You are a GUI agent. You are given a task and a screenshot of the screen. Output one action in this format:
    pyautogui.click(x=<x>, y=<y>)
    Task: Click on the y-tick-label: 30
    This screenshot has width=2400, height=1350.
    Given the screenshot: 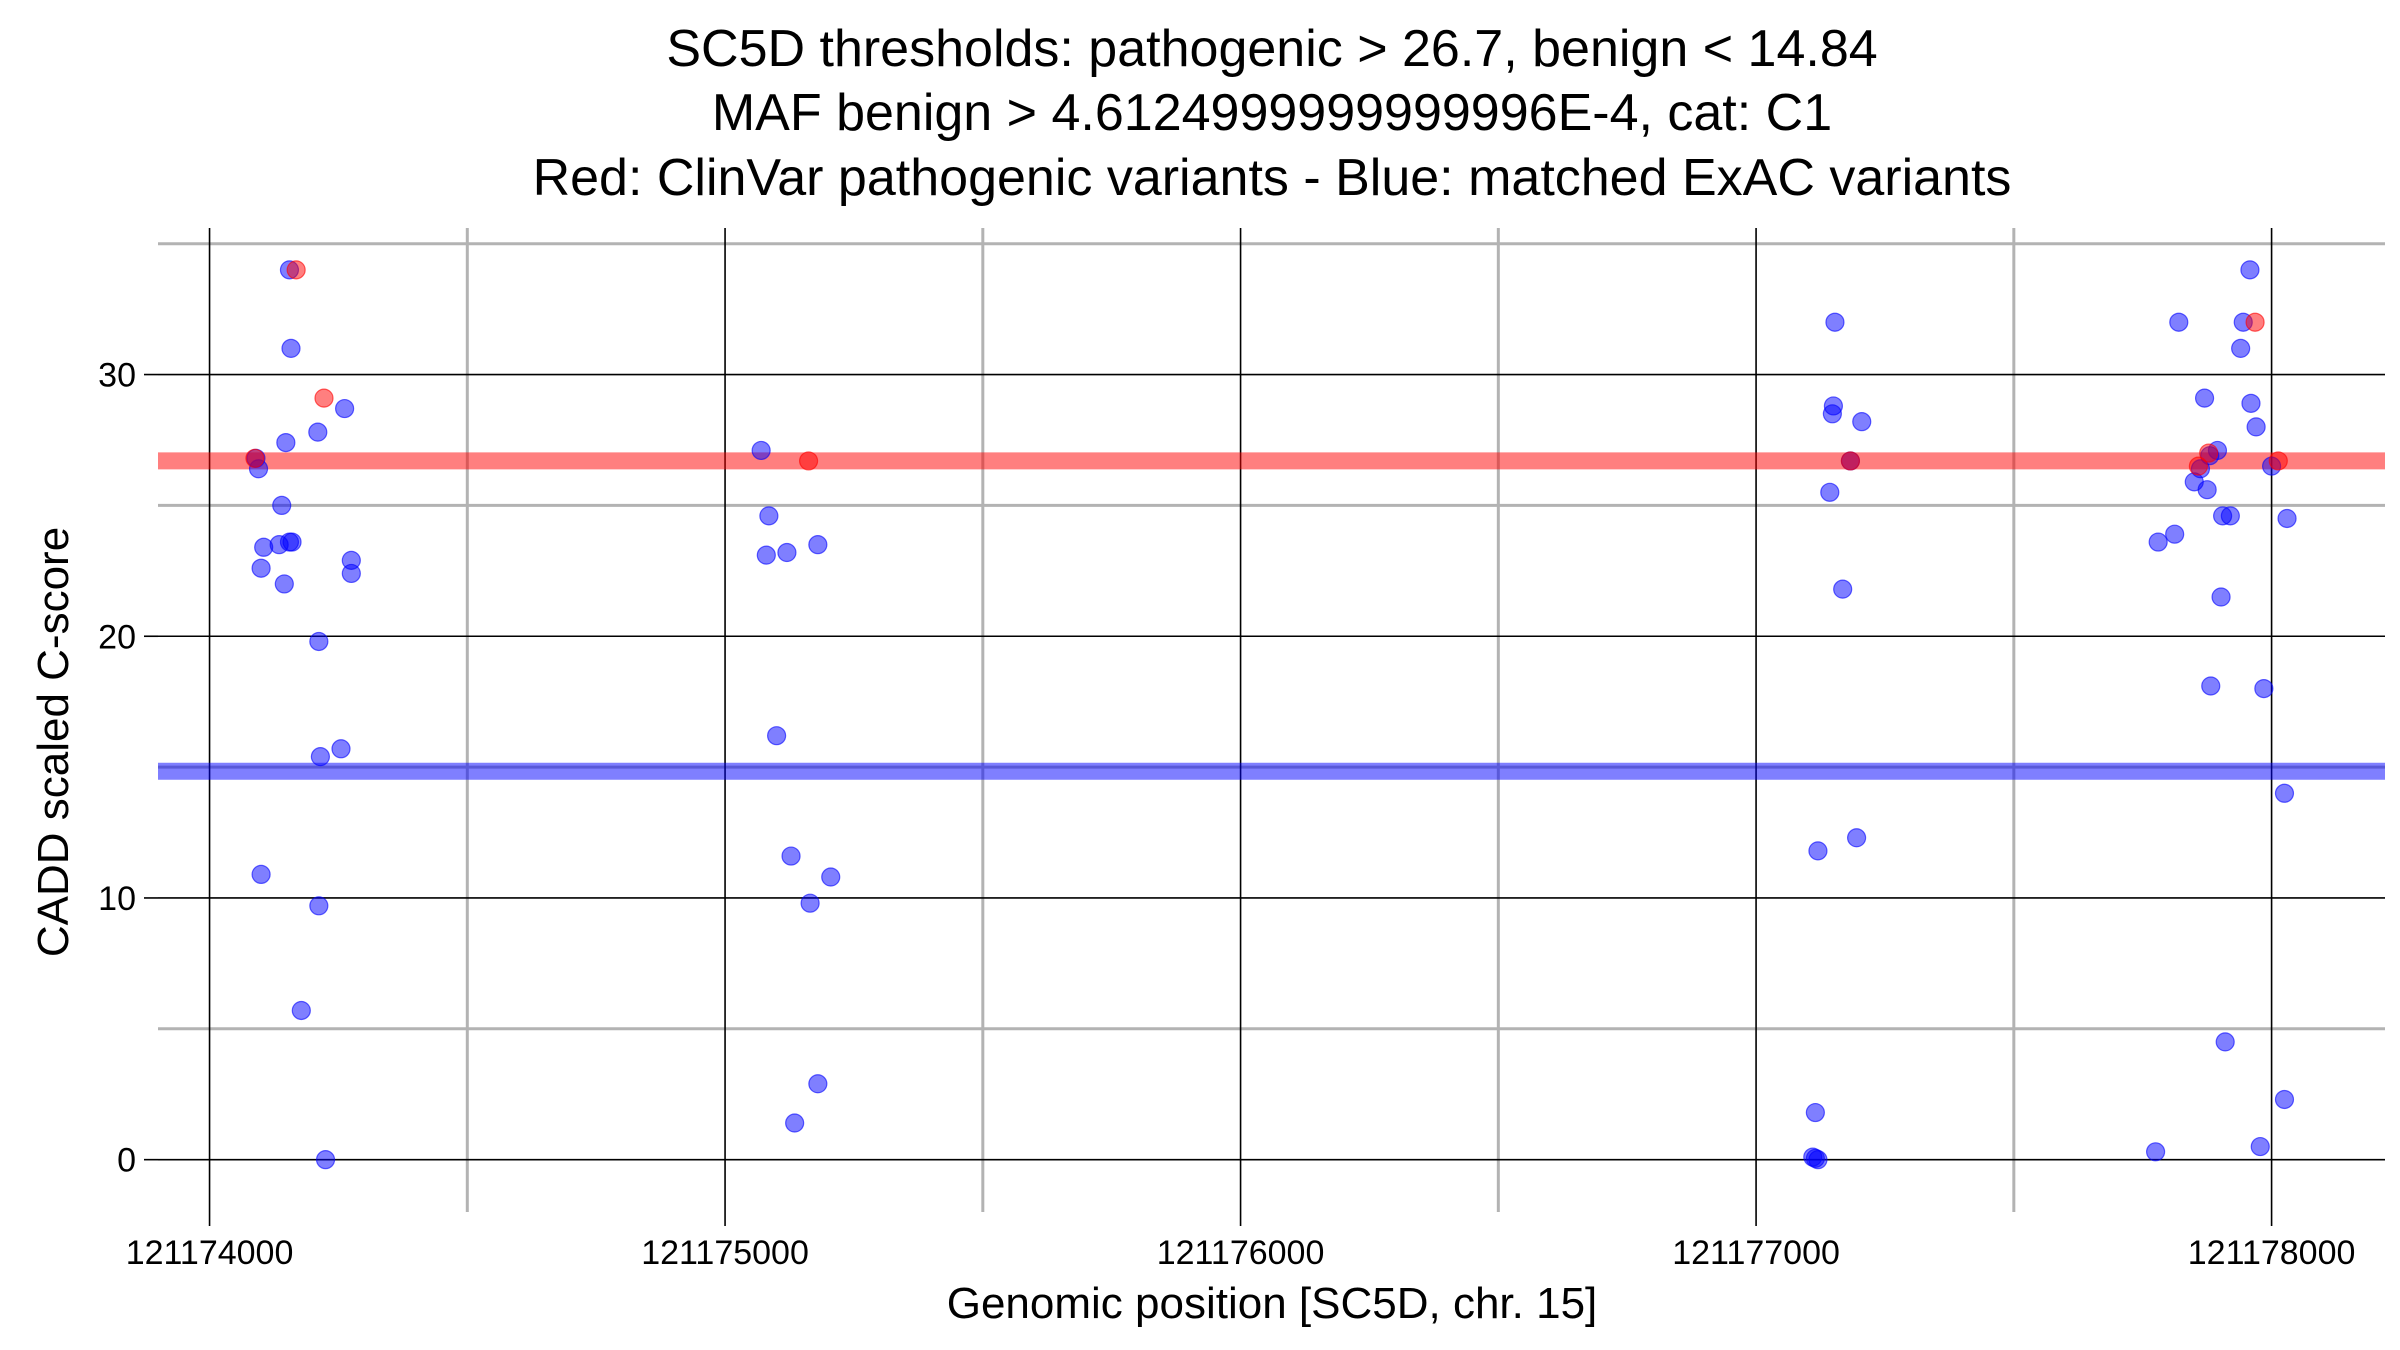 What is the action you would take?
    pyautogui.click(x=117, y=376)
    